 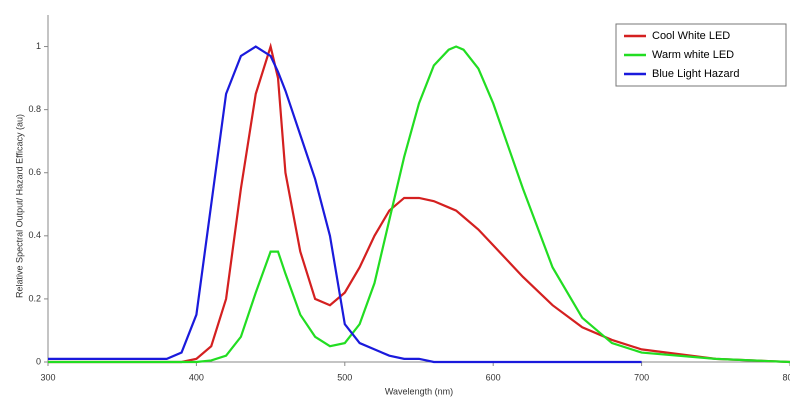 I want to click on y-tick-label: 0, so click(x=38, y=361).